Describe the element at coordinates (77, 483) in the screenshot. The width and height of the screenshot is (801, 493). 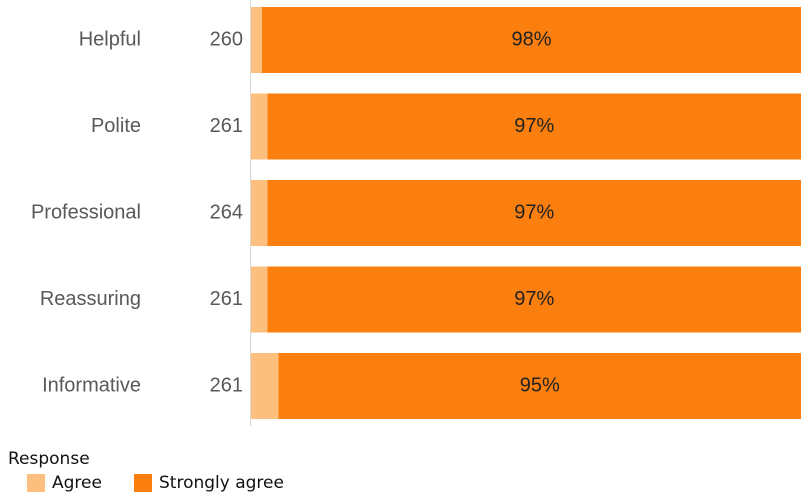
I see `legend-label: Agree` at that location.